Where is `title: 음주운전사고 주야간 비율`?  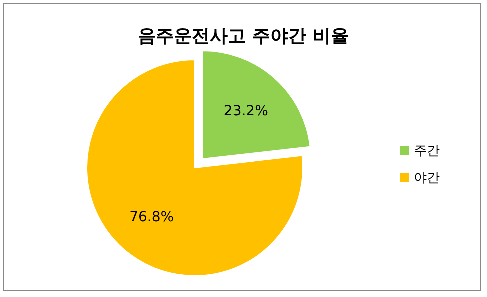 title: 음주운전사고 주야간 비율 is located at coordinates (243, 36).